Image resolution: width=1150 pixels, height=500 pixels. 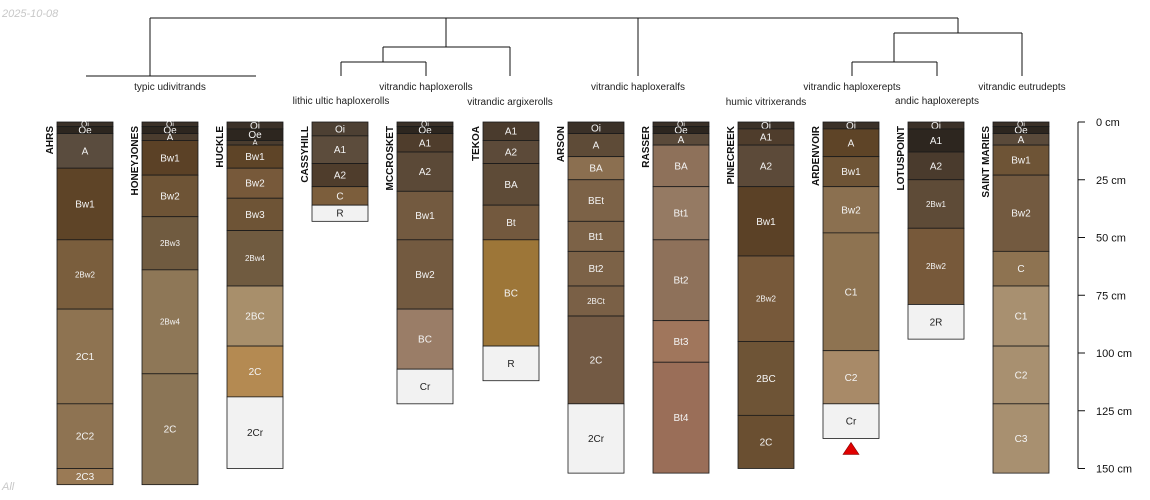 What do you see at coordinates (425, 87) in the screenshot?
I see `taxon-label: vitrandic haploxerolls` at bounding box center [425, 87].